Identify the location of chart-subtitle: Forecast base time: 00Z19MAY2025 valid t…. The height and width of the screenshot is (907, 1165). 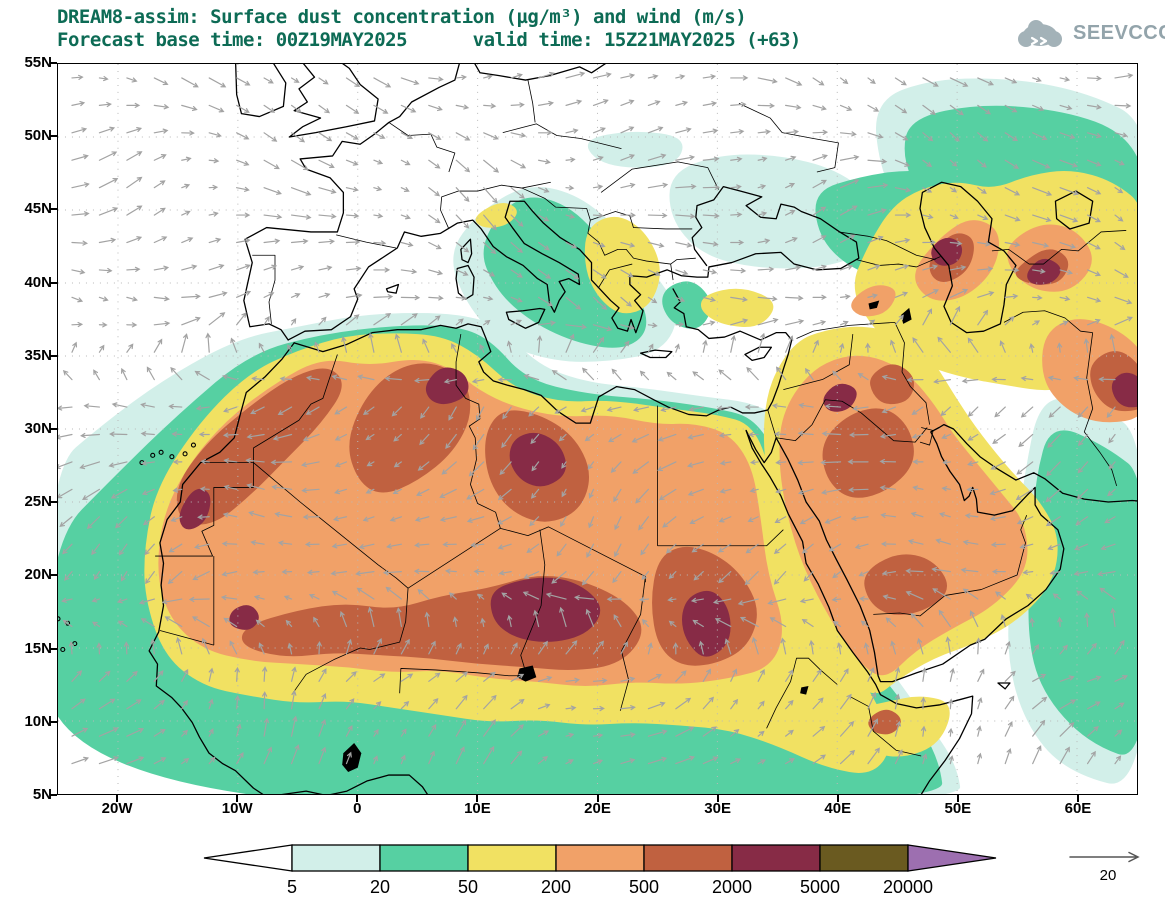
(429, 40).